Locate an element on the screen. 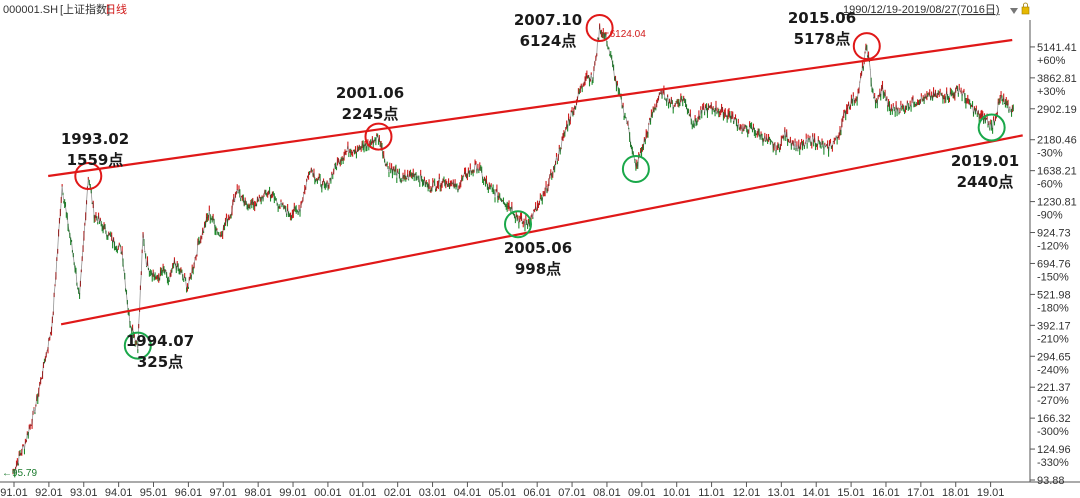 The width and height of the screenshot is (1080, 498). lock-icon is located at coordinates (1025, 8).